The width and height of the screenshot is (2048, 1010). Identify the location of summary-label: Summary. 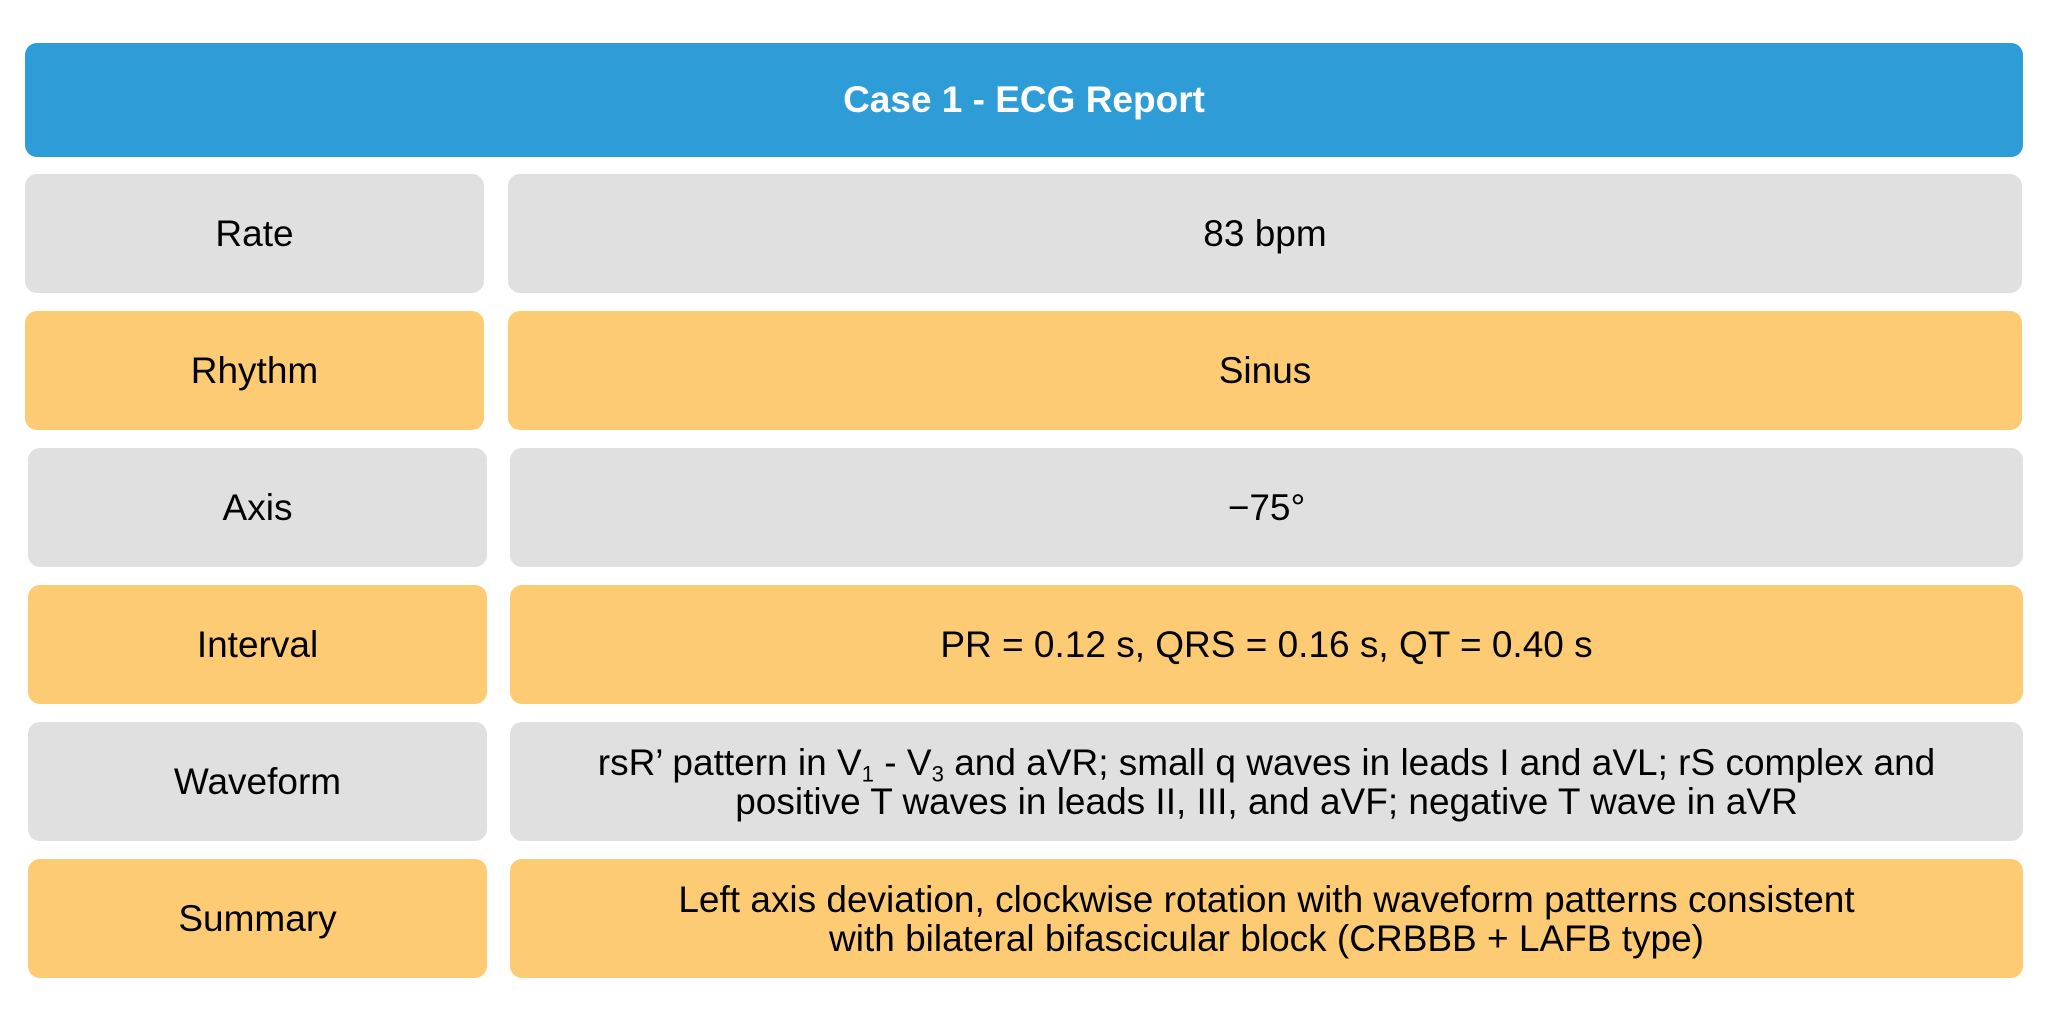
(257, 918).